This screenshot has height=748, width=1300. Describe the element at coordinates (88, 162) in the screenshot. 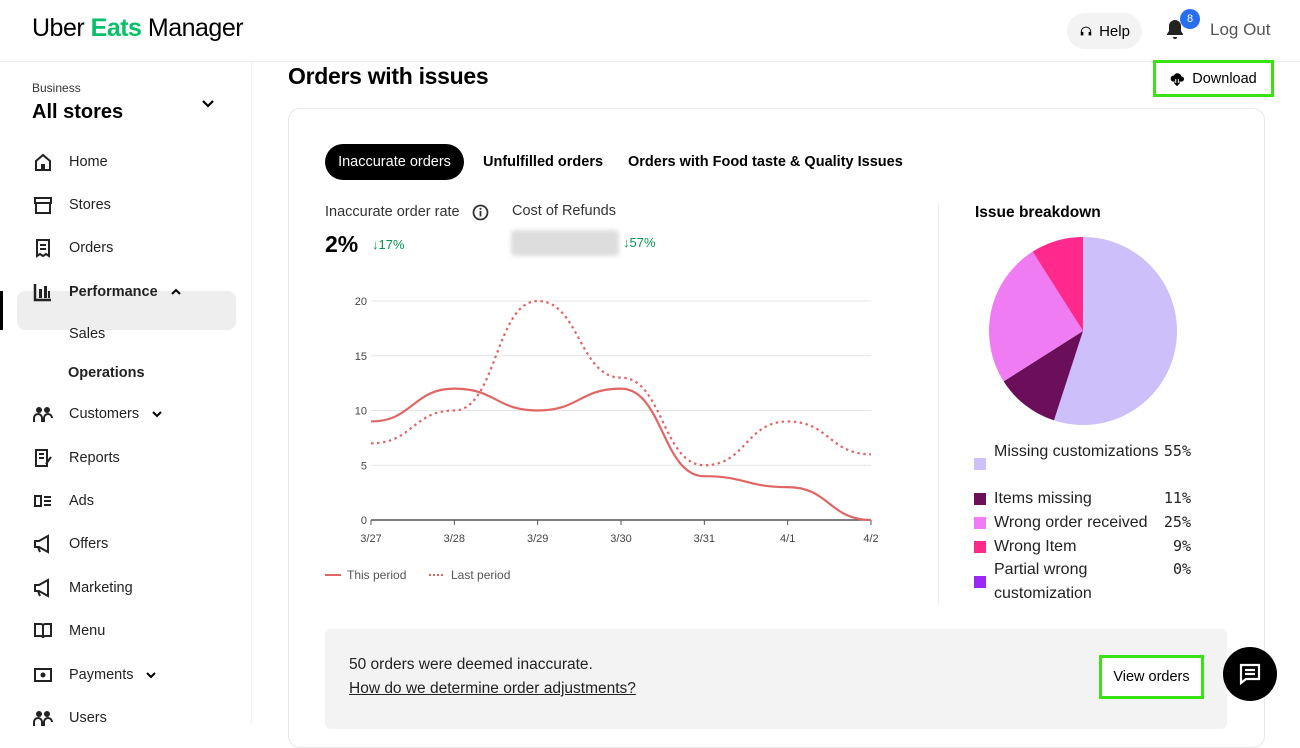

I see `sidebar-item-label: Home` at that location.